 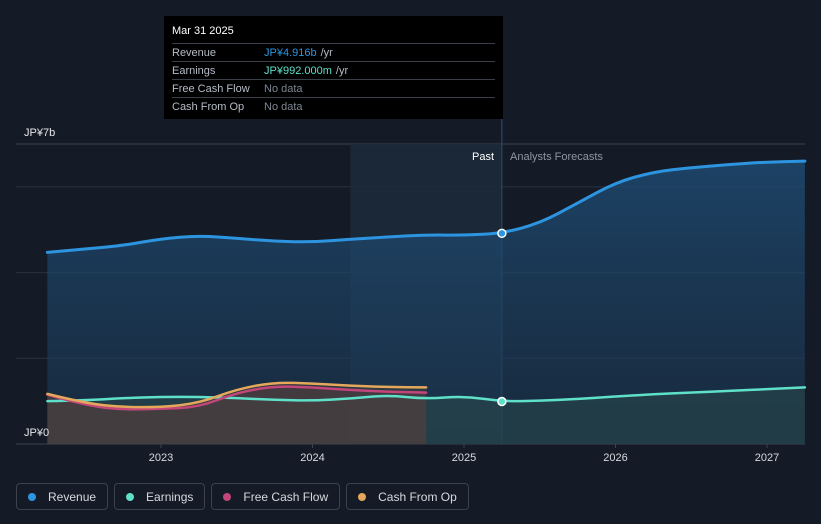 I want to click on legend-label: Free Cash Flow, so click(x=286, y=496).